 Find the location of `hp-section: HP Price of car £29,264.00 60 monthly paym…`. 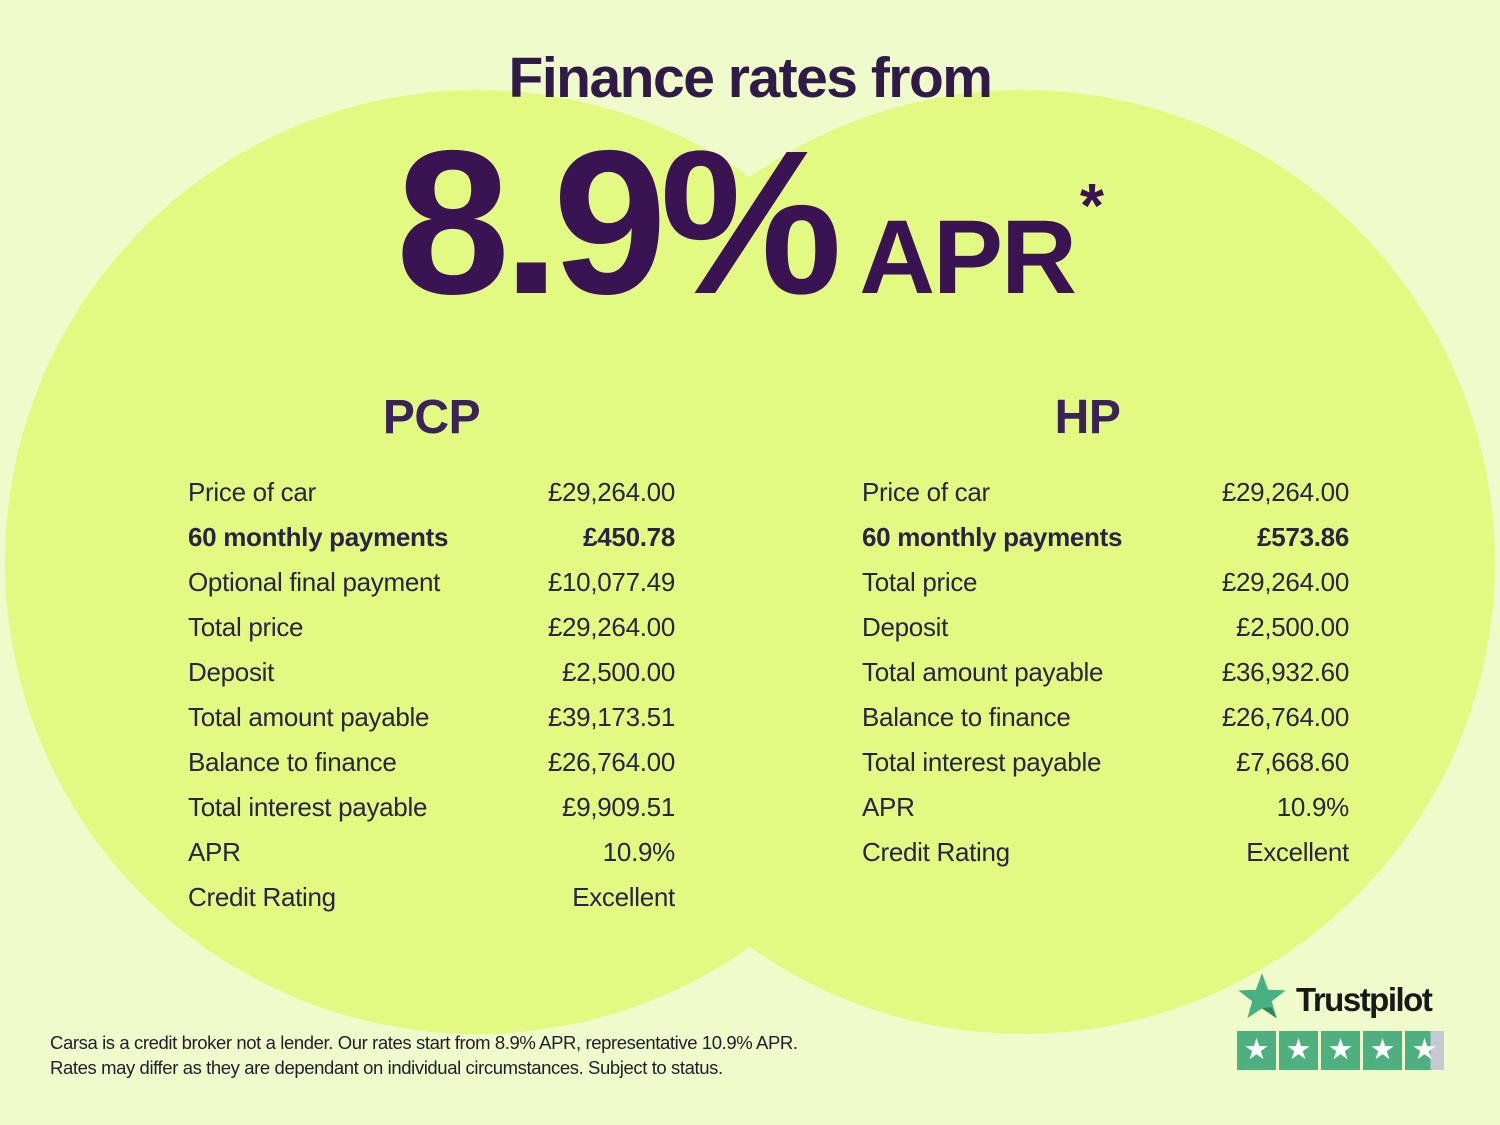

hp-section: HP Price of car £29,264.00 60 monthly paym… is located at coordinates (1105, 634).